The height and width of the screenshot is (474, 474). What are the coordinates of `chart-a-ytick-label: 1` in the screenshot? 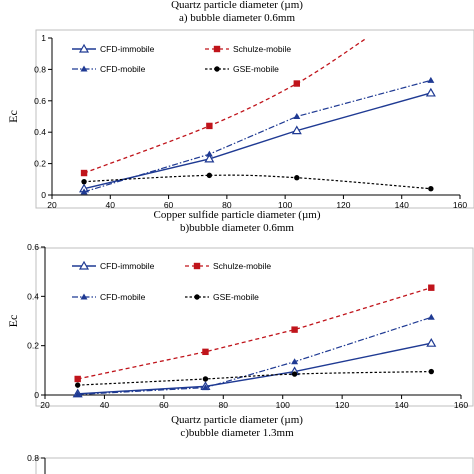 It's located at (43, 38).